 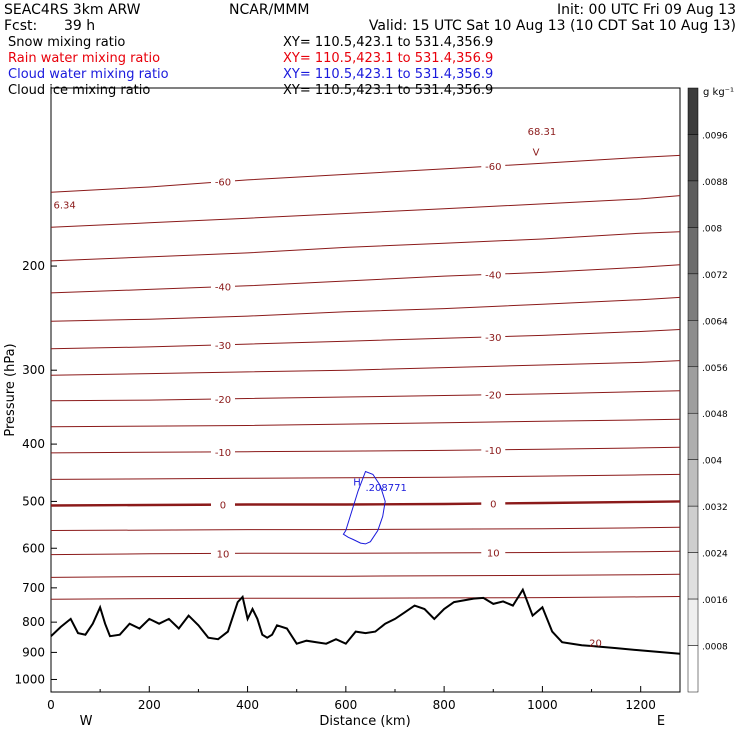 What do you see at coordinates (269, 10) in the screenshot?
I see `header-org: NCAR/MMM` at bounding box center [269, 10].